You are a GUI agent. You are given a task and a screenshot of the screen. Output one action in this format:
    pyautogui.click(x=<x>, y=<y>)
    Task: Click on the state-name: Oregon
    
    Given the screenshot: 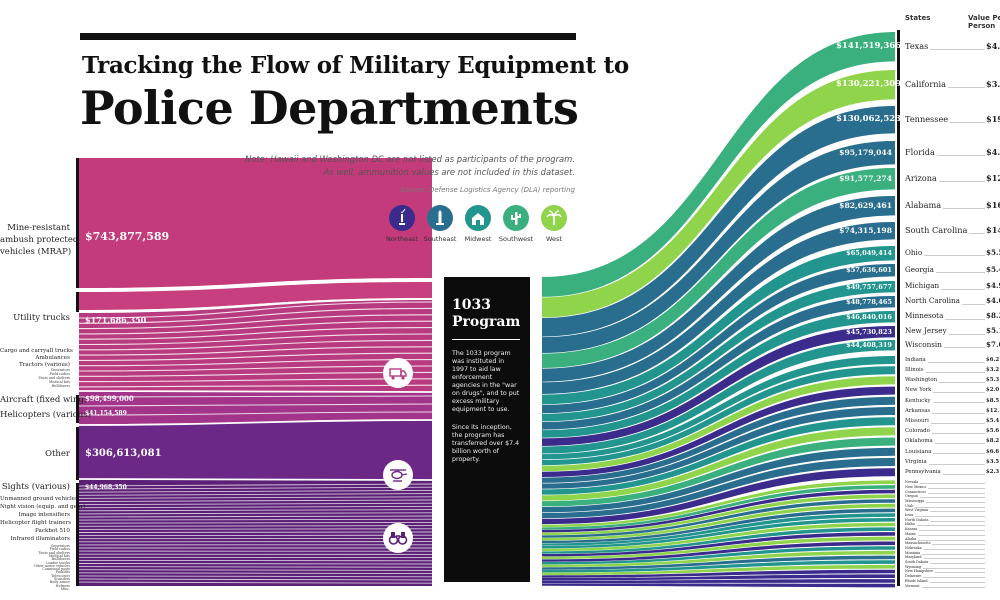 What is the action you would take?
    pyautogui.click(x=912, y=496)
    